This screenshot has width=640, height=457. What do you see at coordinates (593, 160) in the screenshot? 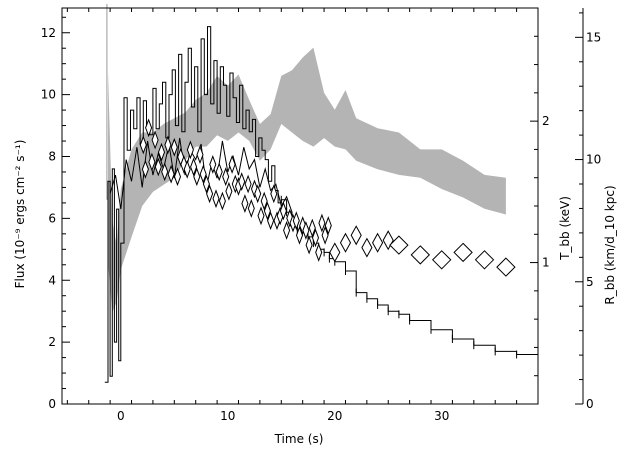
I see `R-tick-label: 10` at bounding box center [593, 160].